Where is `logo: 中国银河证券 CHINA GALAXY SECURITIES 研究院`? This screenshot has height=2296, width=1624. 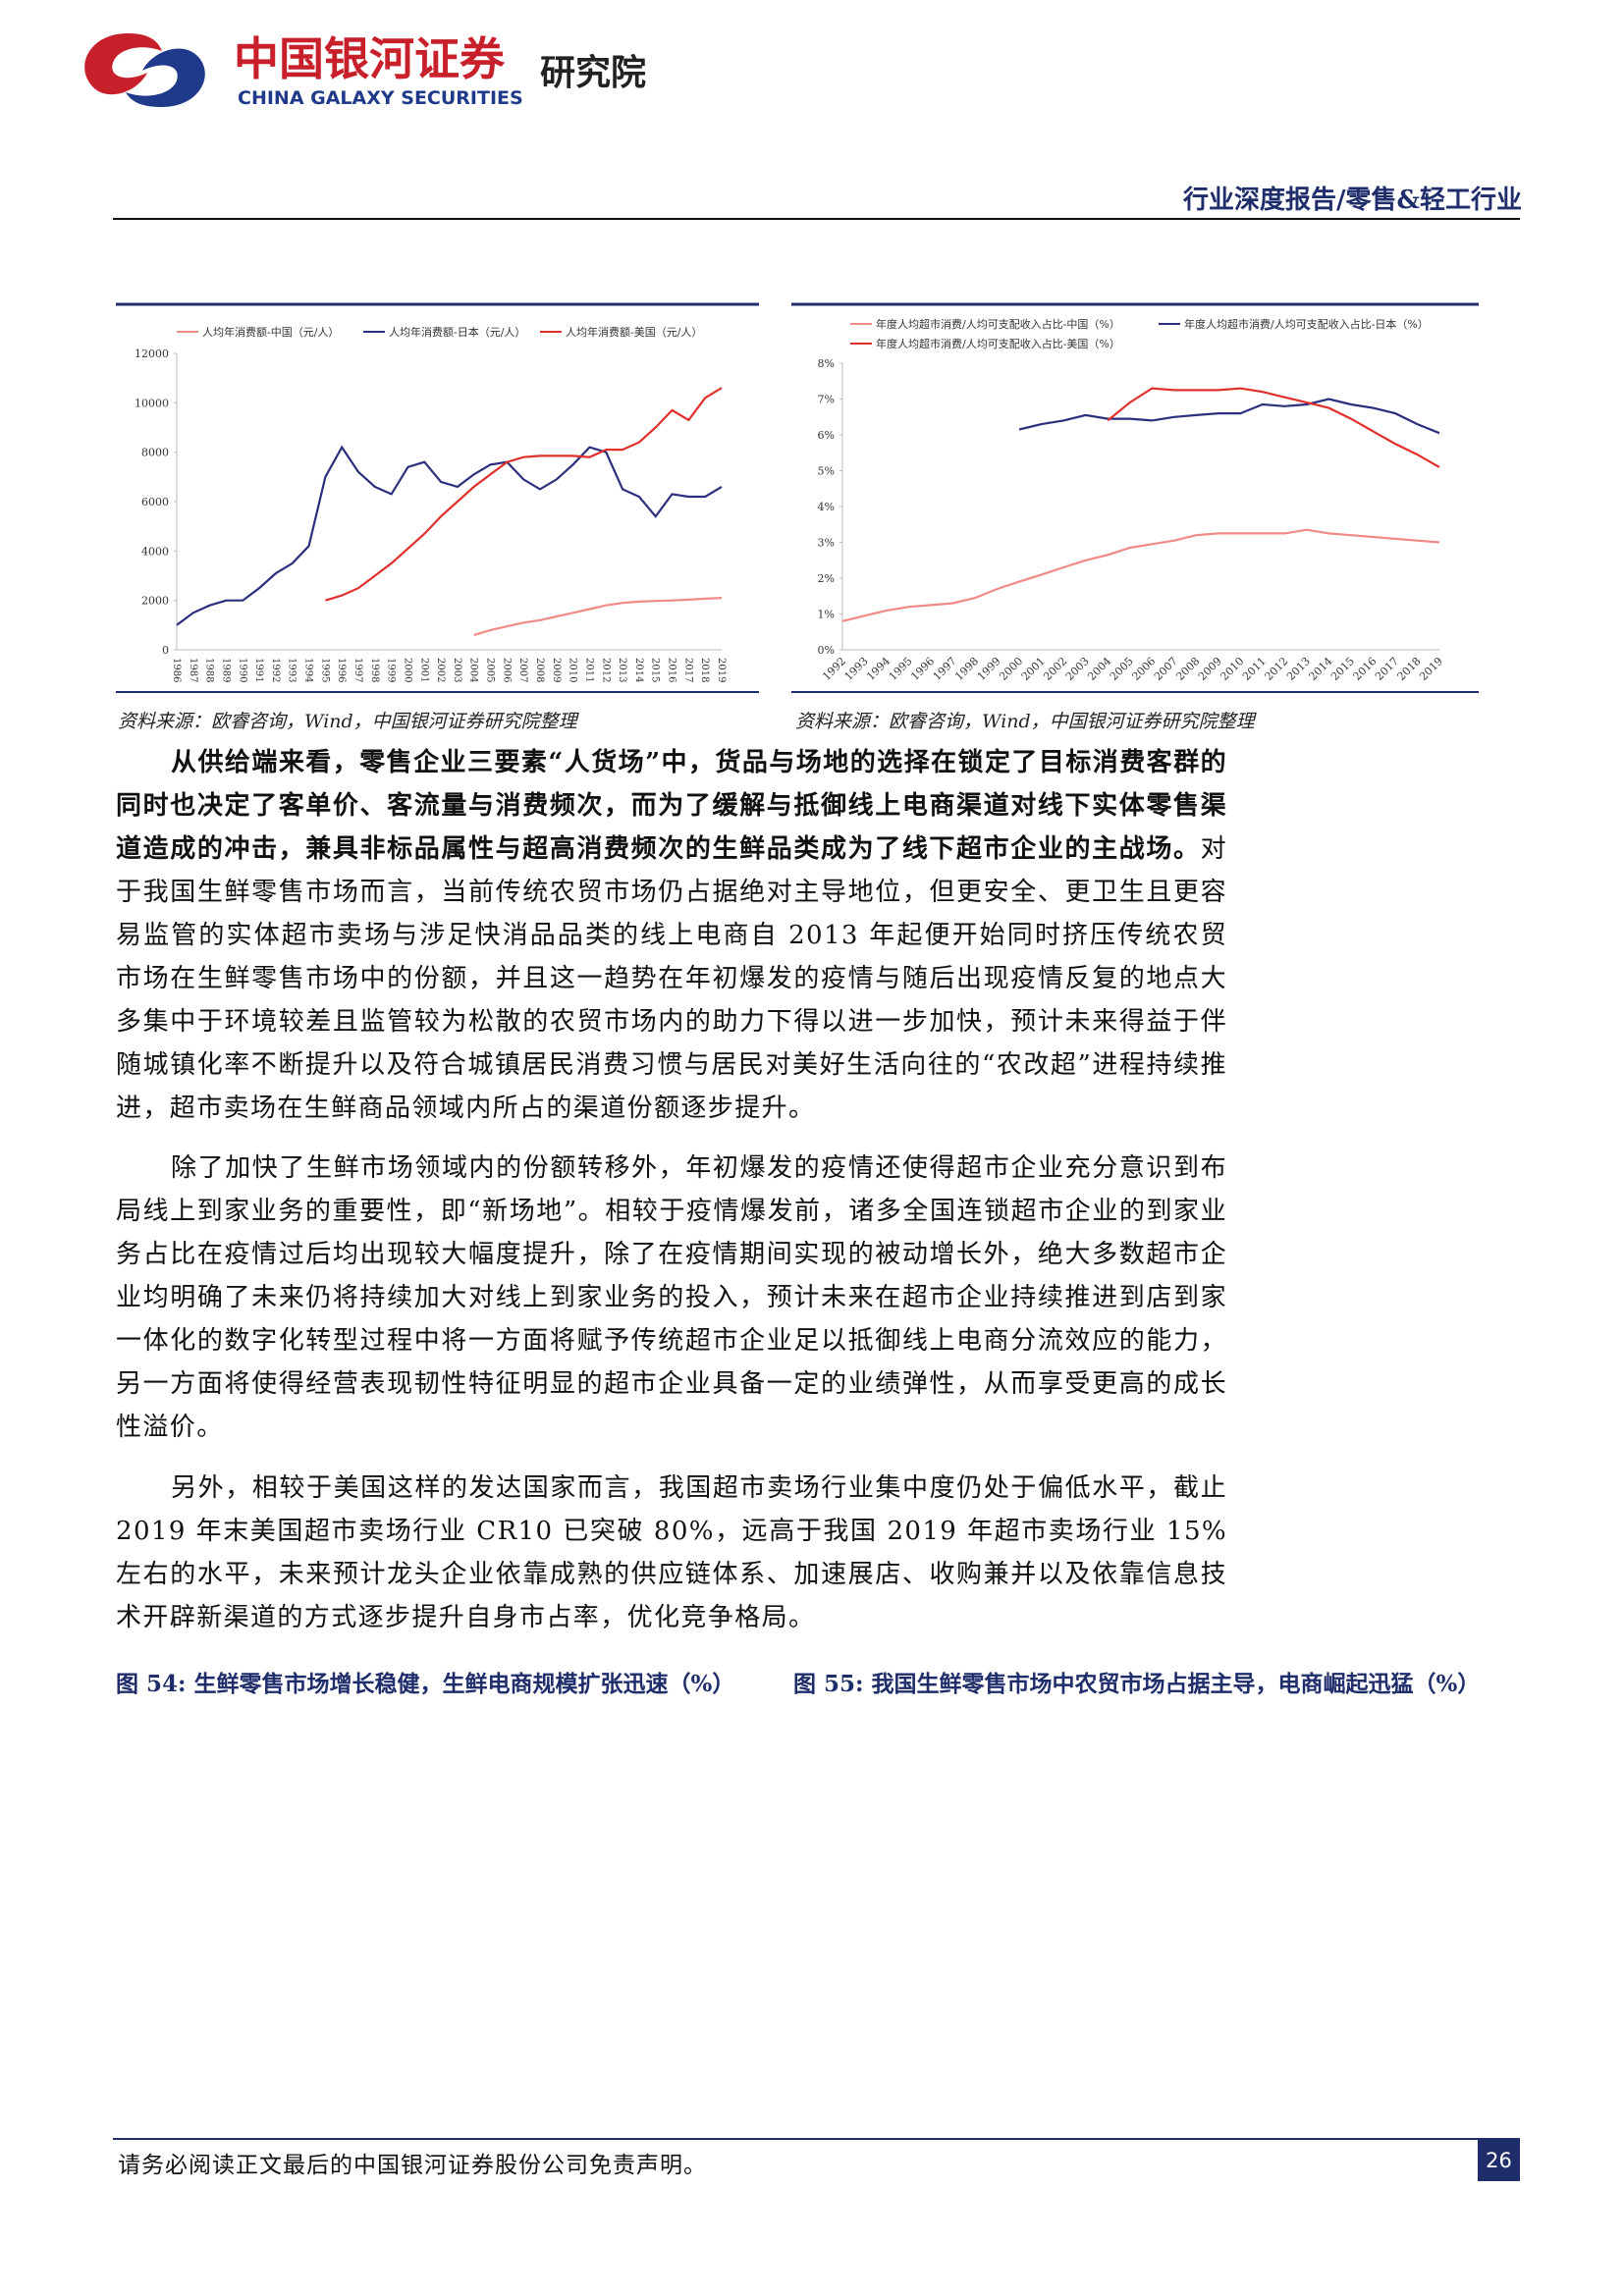 logo: 中国银河证券 CHINA GALAXY SECURITIES 研究院 is located at coordinates (365, 70).